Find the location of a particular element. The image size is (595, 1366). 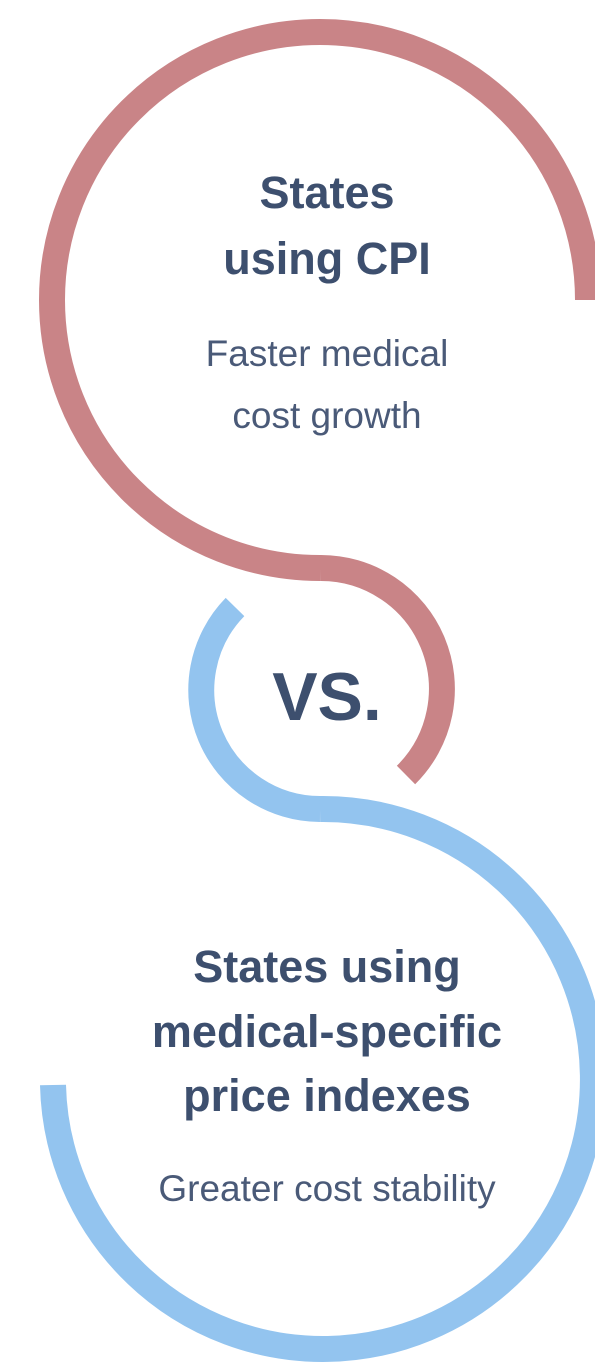

bottom-title: medical-specific is located at coordinates (327, 1031).